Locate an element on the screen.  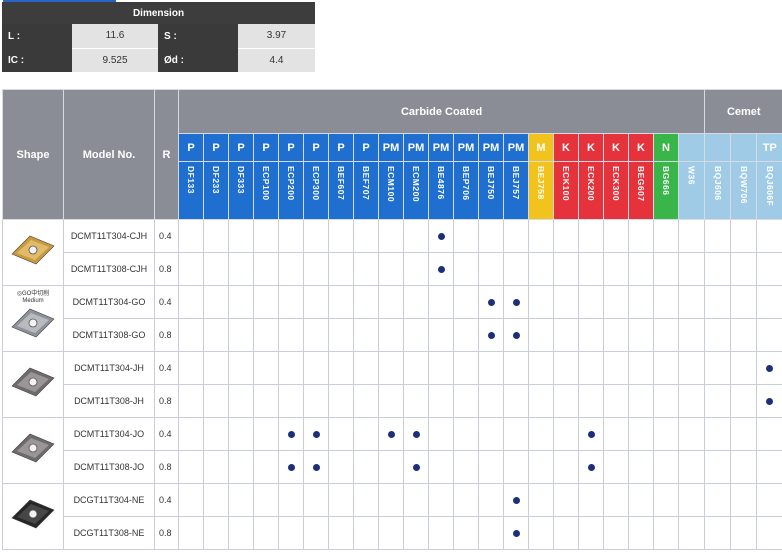
iso-class-7: P is located at coordinates (366, 147).